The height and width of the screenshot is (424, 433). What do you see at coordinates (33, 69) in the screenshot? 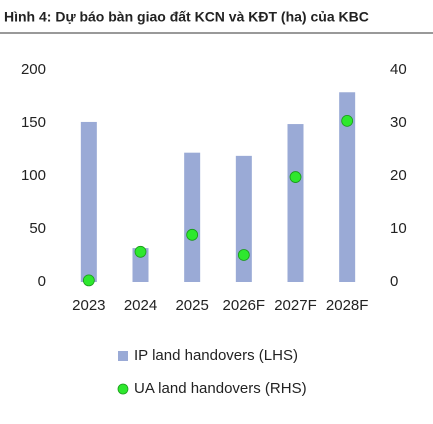
I see `y-tick-label: 200` at bounding box center [33, 69].